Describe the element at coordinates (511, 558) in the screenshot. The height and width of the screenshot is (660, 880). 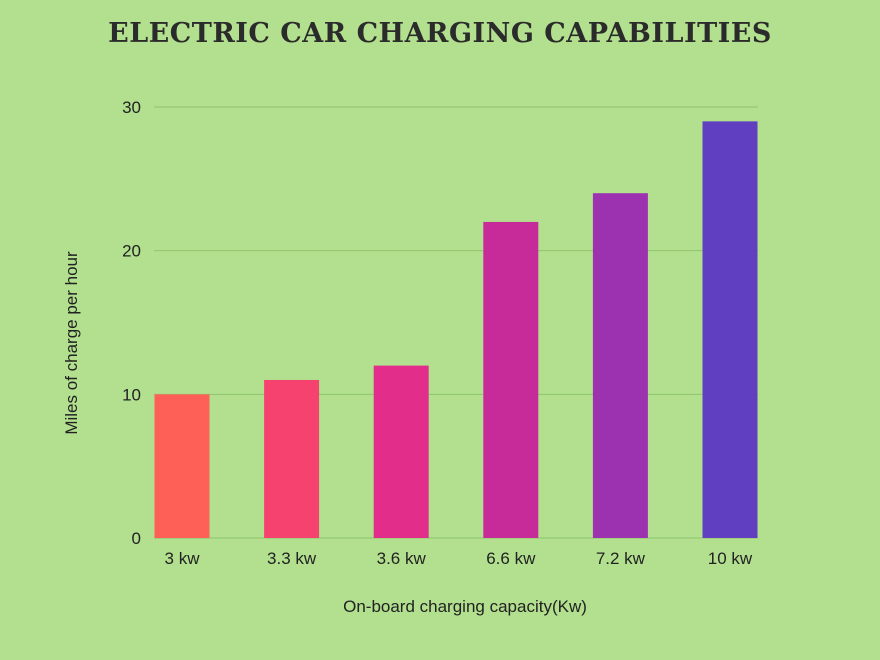
I see `x-tick-label: 6.6 kw` at that location.